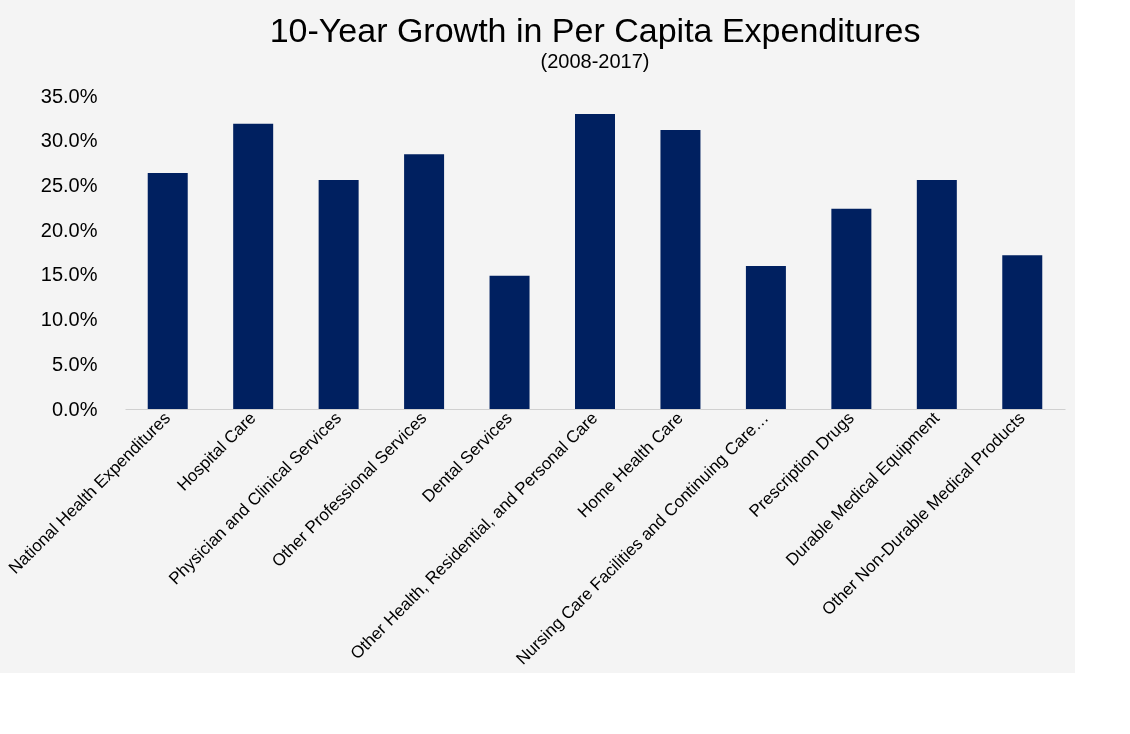 This screenshot has height=734, width=1130. I want to click on chart-subtitle: (2008-2017), so click(595, 61).